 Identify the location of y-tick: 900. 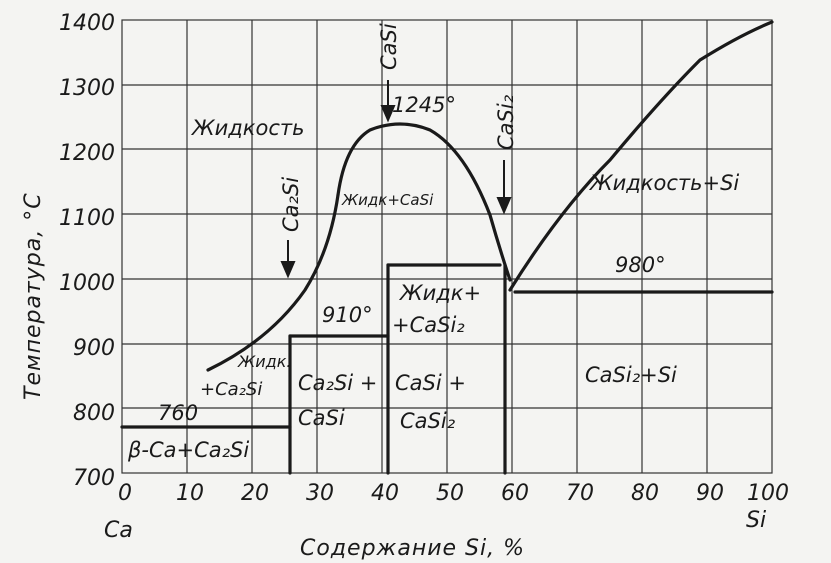
(94, 348).